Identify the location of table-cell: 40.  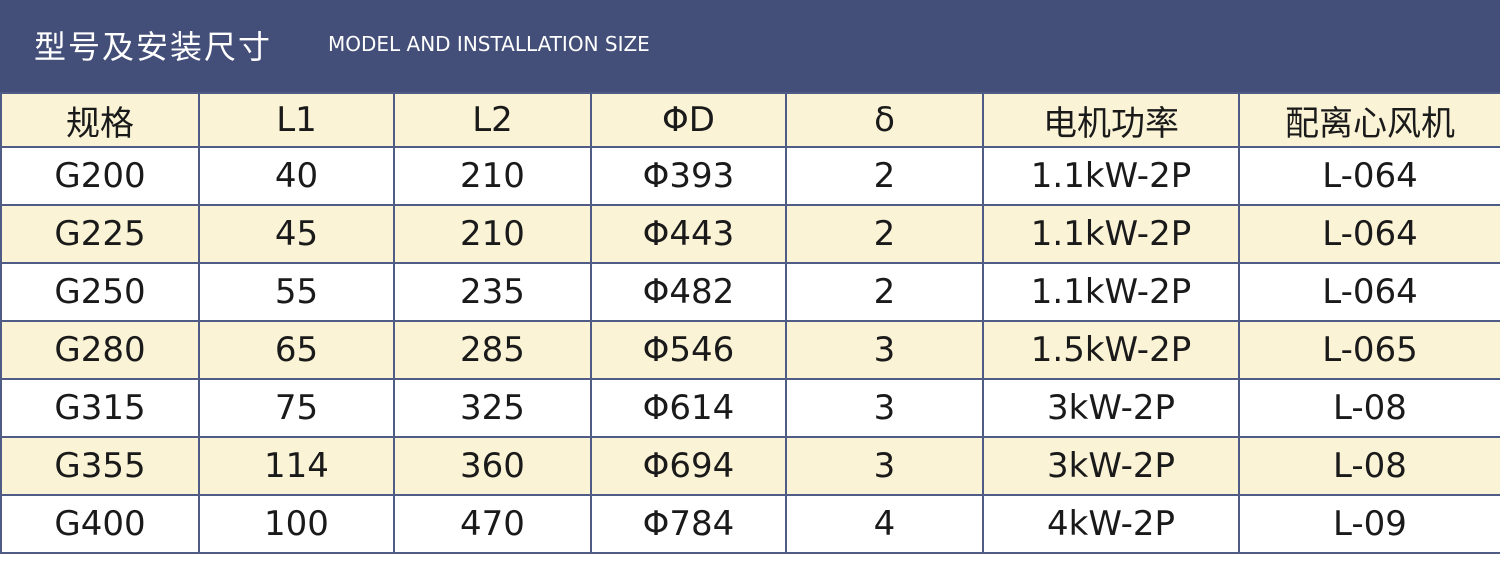
(296, 176).